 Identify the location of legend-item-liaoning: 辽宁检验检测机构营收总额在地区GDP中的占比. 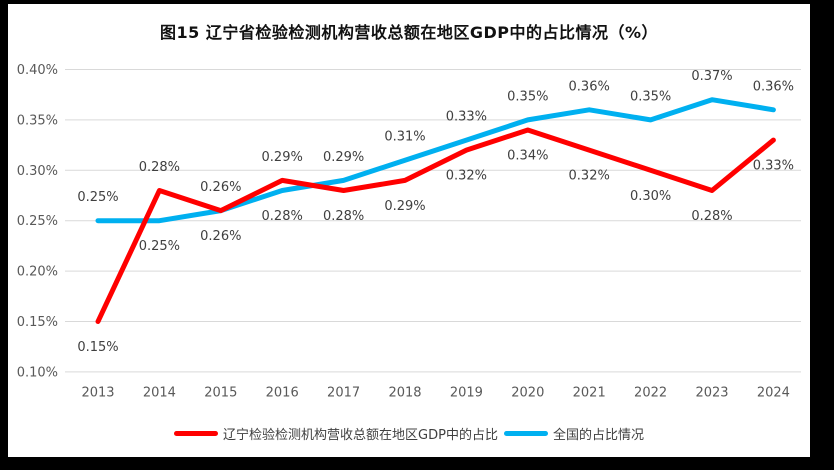
(336, 433).